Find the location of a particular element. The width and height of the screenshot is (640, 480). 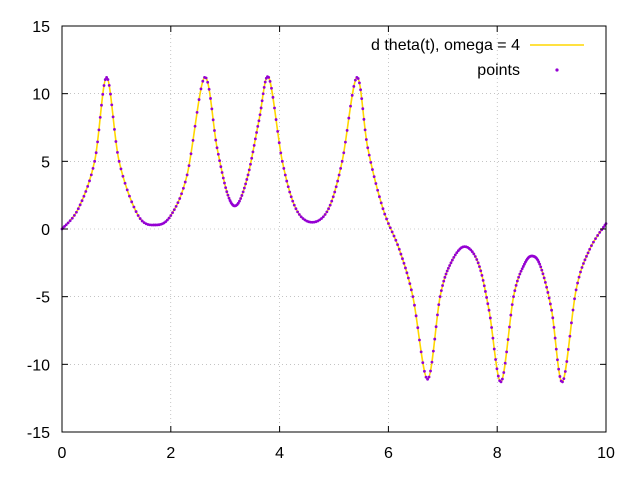

x-tick-label: 2 is located at coordinates (170, 453).